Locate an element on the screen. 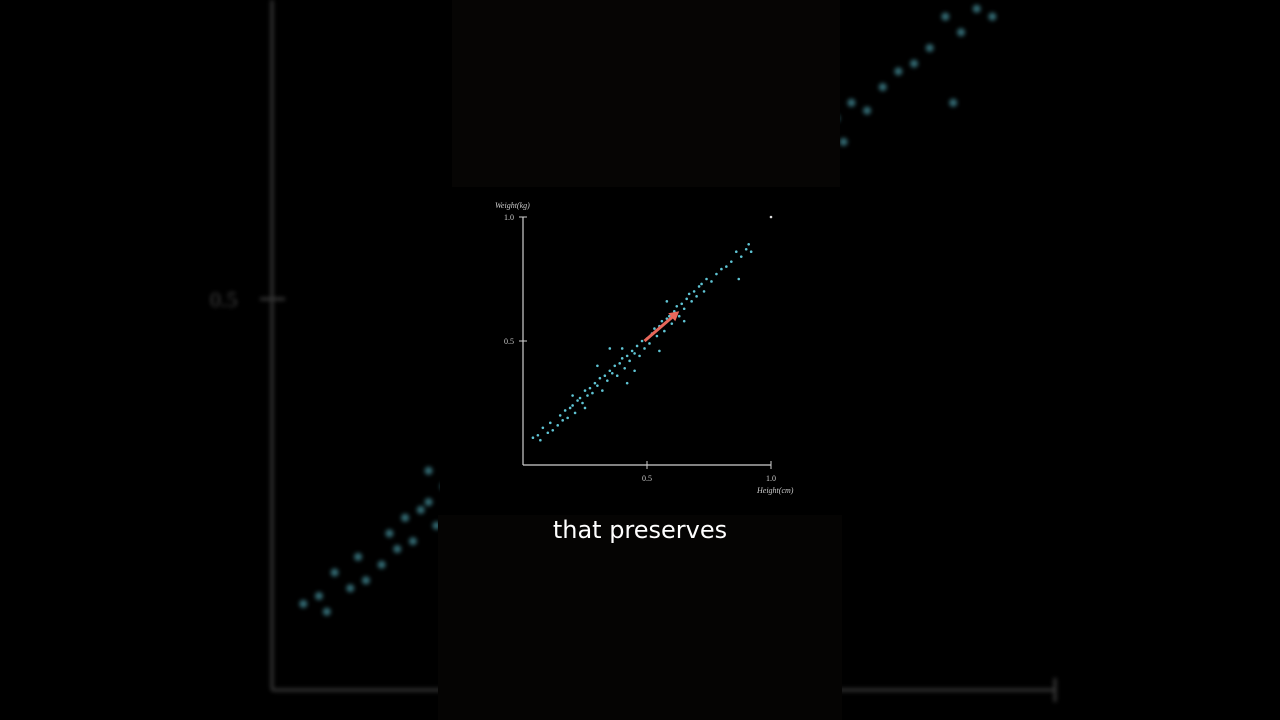  y-tick-label: 0.5 is located at coordinates (509, 341).